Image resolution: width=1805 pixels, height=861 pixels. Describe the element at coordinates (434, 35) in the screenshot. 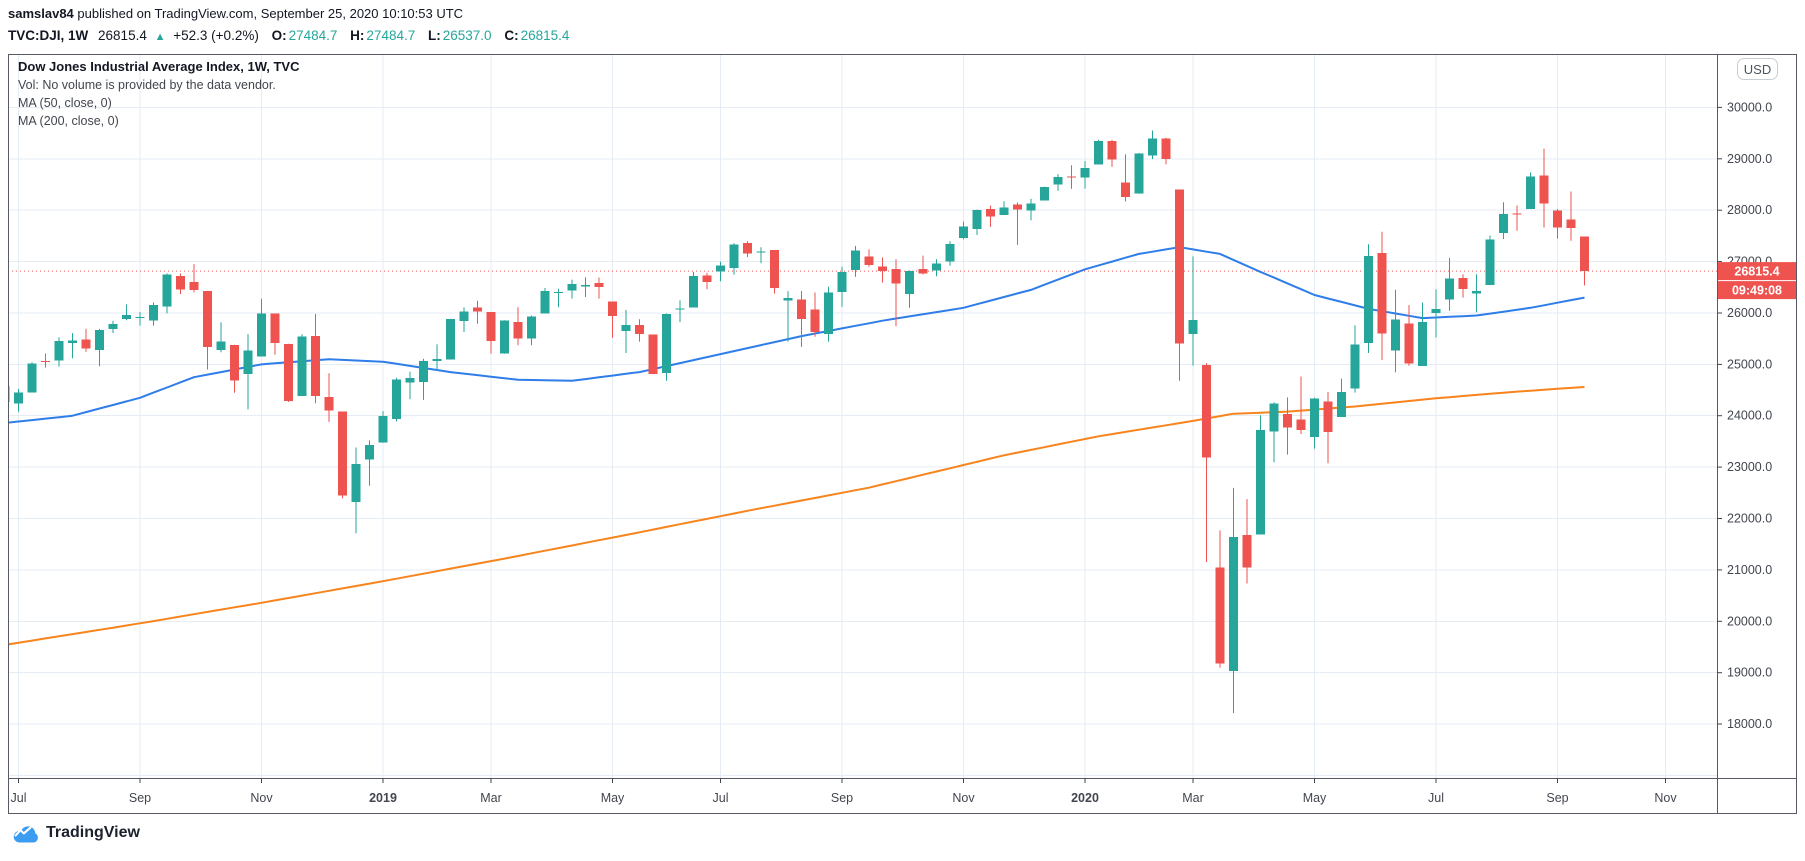

I see `low-label: L:` at that location.